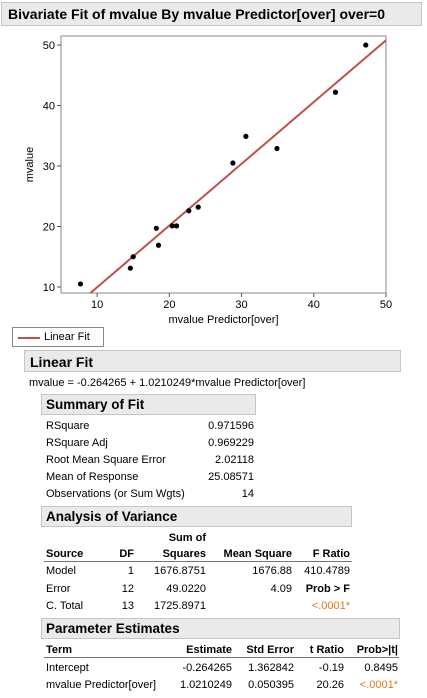  What do you see at coordinates (113, 628) in the screenshot?
I see `parameter-estimates-title: Parameter Estimates` at bounding box center [113, 628].